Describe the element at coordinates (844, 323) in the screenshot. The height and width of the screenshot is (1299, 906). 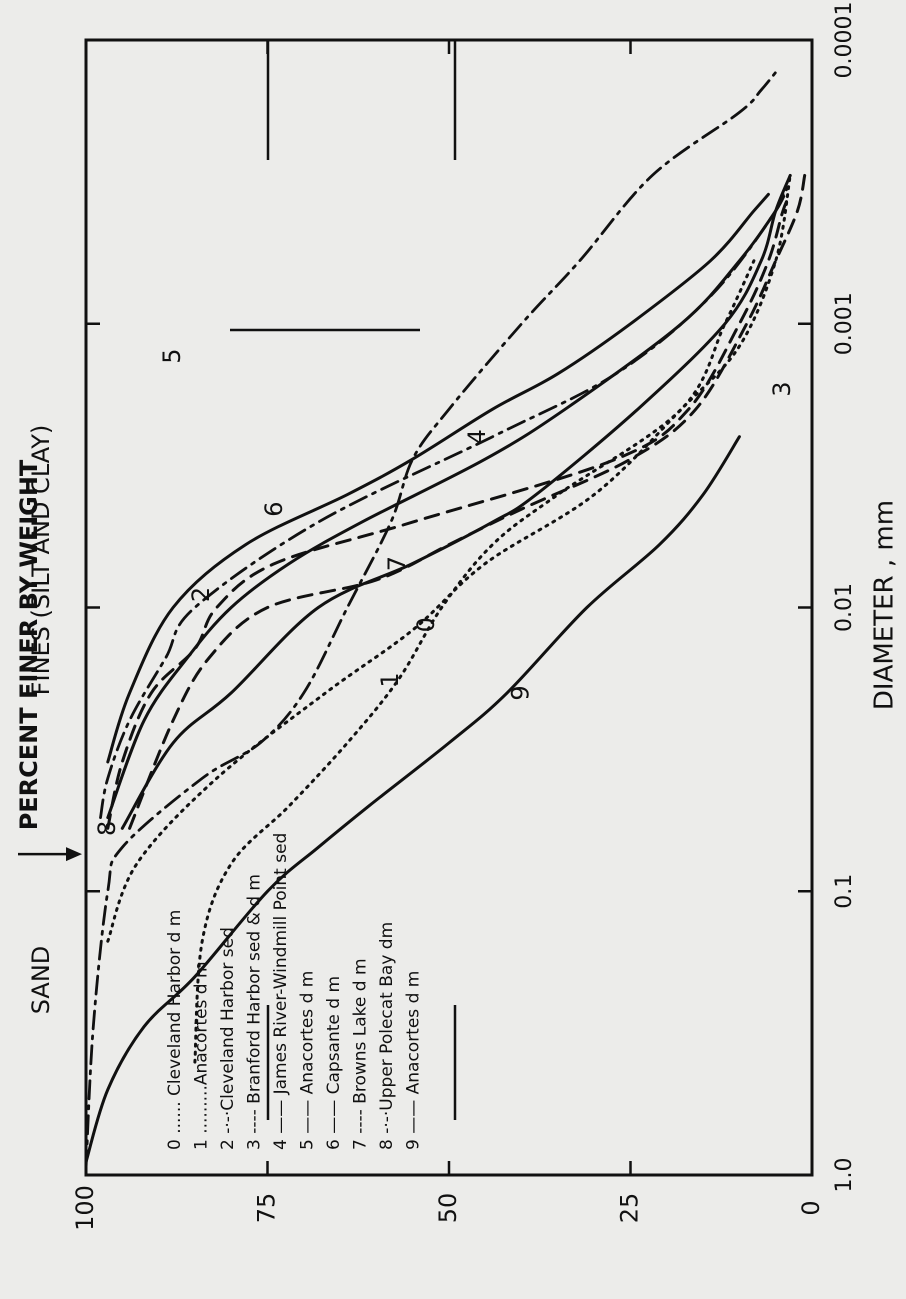
I see `x-tick-label-3: 0.001` at that location.